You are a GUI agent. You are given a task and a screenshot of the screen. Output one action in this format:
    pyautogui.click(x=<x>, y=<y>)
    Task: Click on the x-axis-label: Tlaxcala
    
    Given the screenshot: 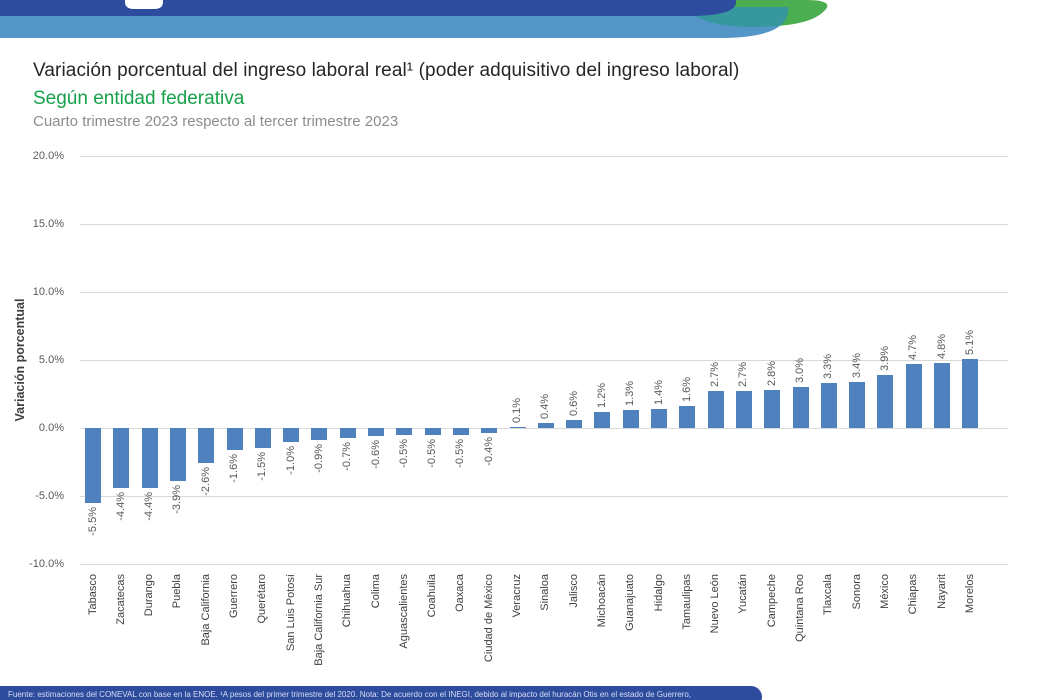 What is the action you would take?
    pyautogui.click(x=828, y=594)
    